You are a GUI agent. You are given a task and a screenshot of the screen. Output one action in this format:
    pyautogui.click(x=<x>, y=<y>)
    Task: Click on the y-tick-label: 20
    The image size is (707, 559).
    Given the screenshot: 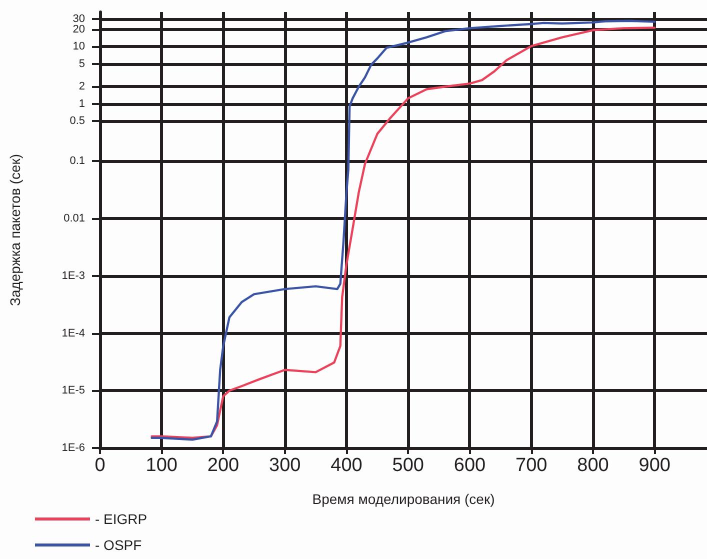 What is the action you would take?
    pyautogui.click(x=78, y=29)
    